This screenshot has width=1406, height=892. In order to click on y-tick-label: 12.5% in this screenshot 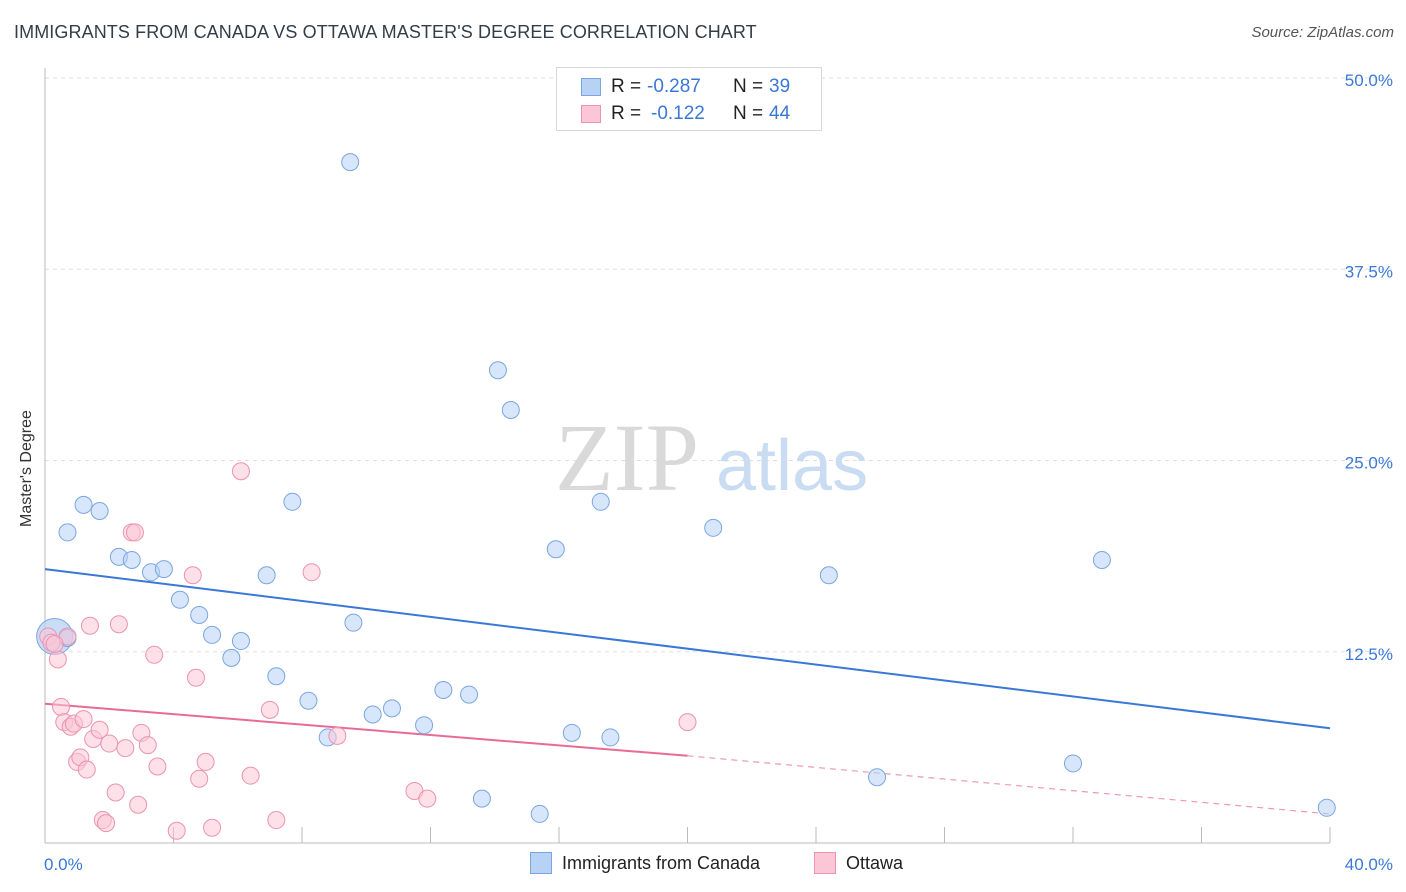, I will do `click(1369, 654)`.